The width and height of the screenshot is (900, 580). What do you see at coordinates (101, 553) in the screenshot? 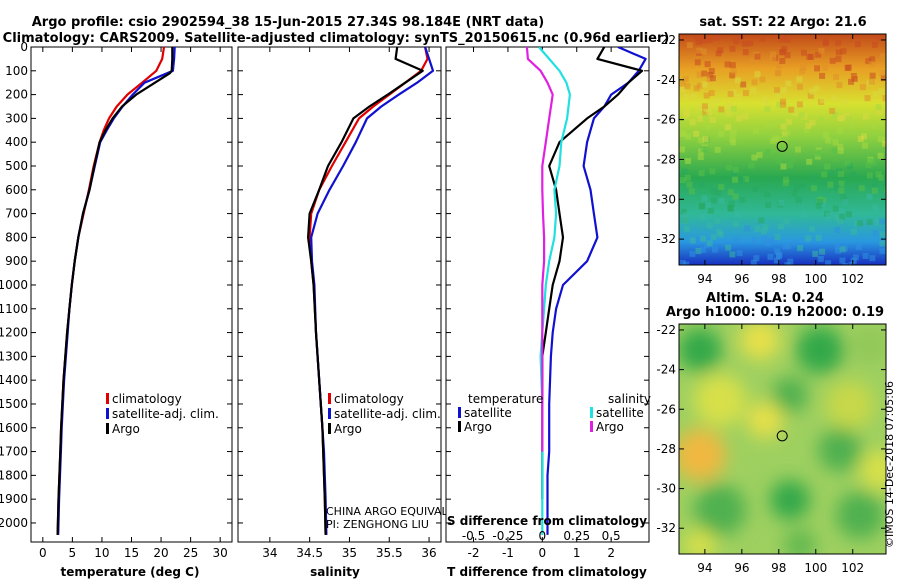
I see `xtick-label: 10` at bounding box center [101, 553].